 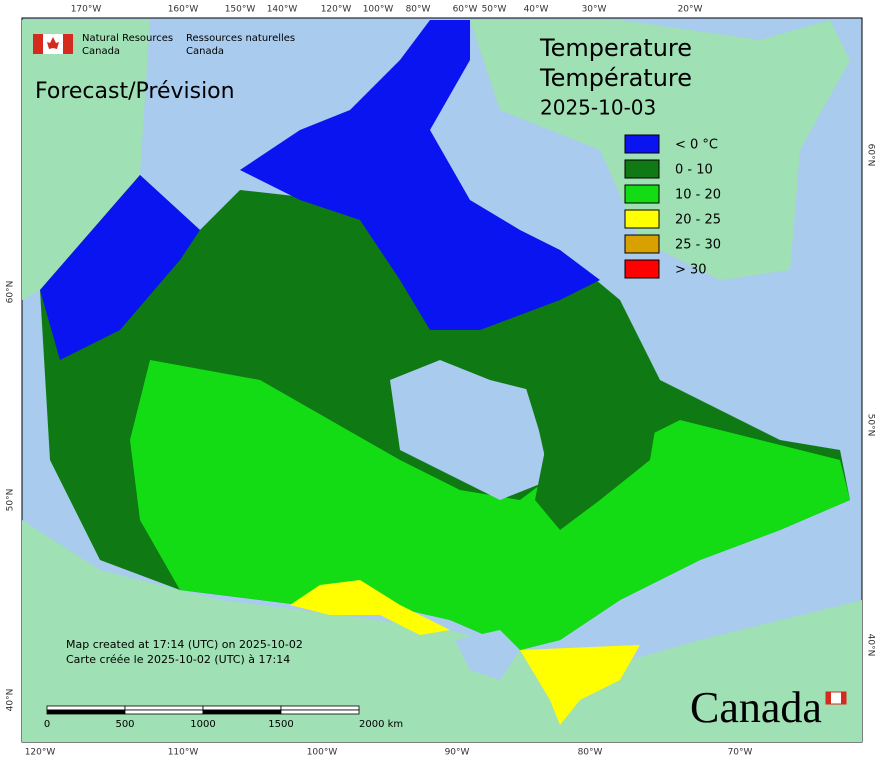 I want to click on scale-bar: 0 500 1000 1500 2000 km, so click(x=223, y=717).